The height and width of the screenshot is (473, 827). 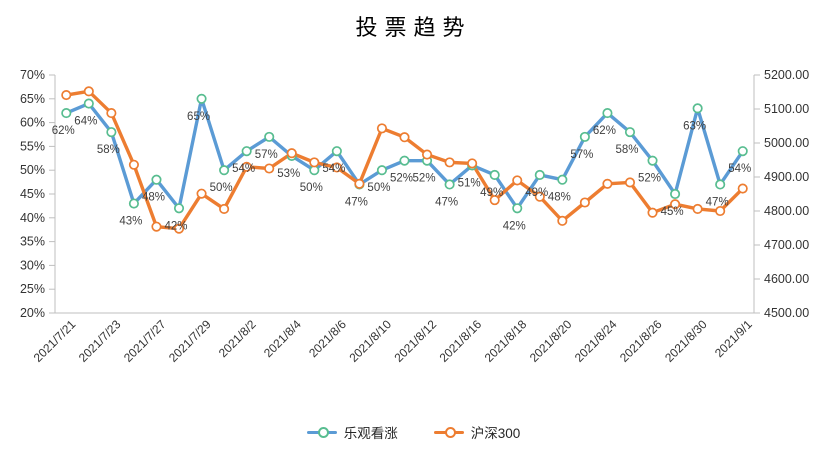 What do you see at coordinates (145, 341) in the screenshot?
I see `x-axis-tick-label: 2021/7/27` at bounding box center [145, 341].